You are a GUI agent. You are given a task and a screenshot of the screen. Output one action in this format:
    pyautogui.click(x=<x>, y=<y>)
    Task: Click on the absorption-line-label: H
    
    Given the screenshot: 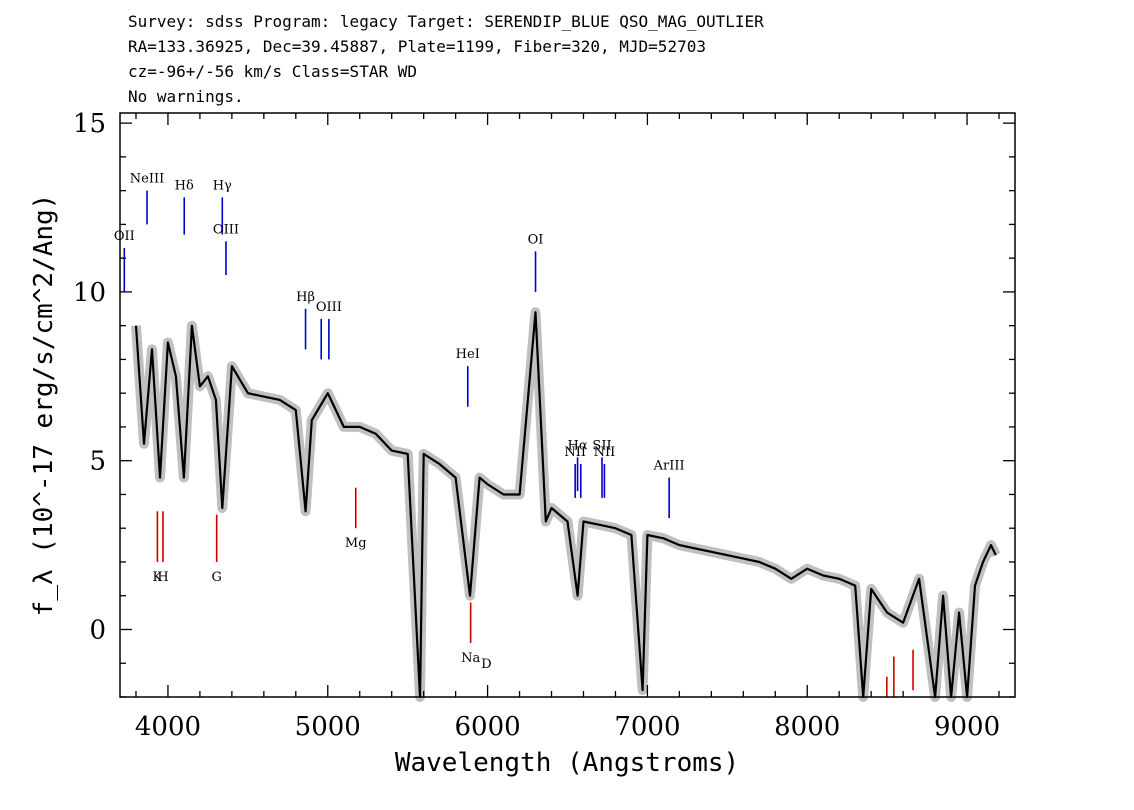 What is the action you would take?
    pyautogui.click(x=162, y=577)
    